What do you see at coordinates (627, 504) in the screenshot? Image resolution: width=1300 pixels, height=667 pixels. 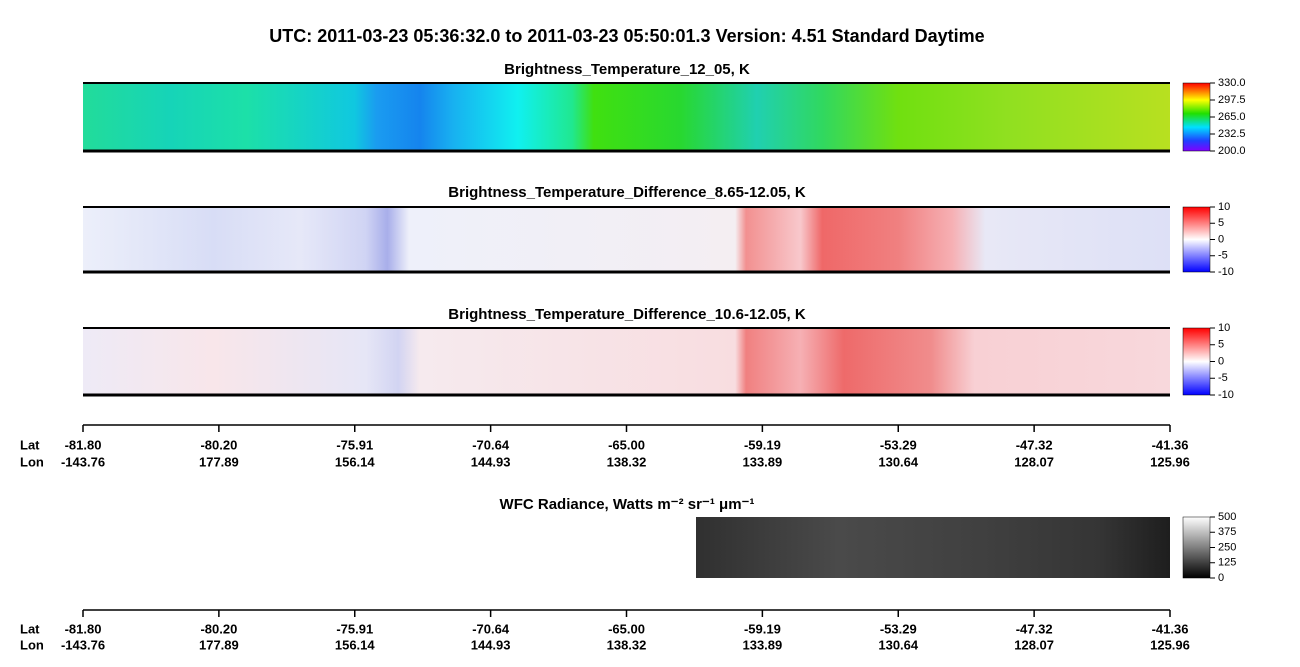 I see `panel-title: WFC Radiance, Watts m⁻² sr⁻¹ μm⁻¹` at bounding box center [627, 504].